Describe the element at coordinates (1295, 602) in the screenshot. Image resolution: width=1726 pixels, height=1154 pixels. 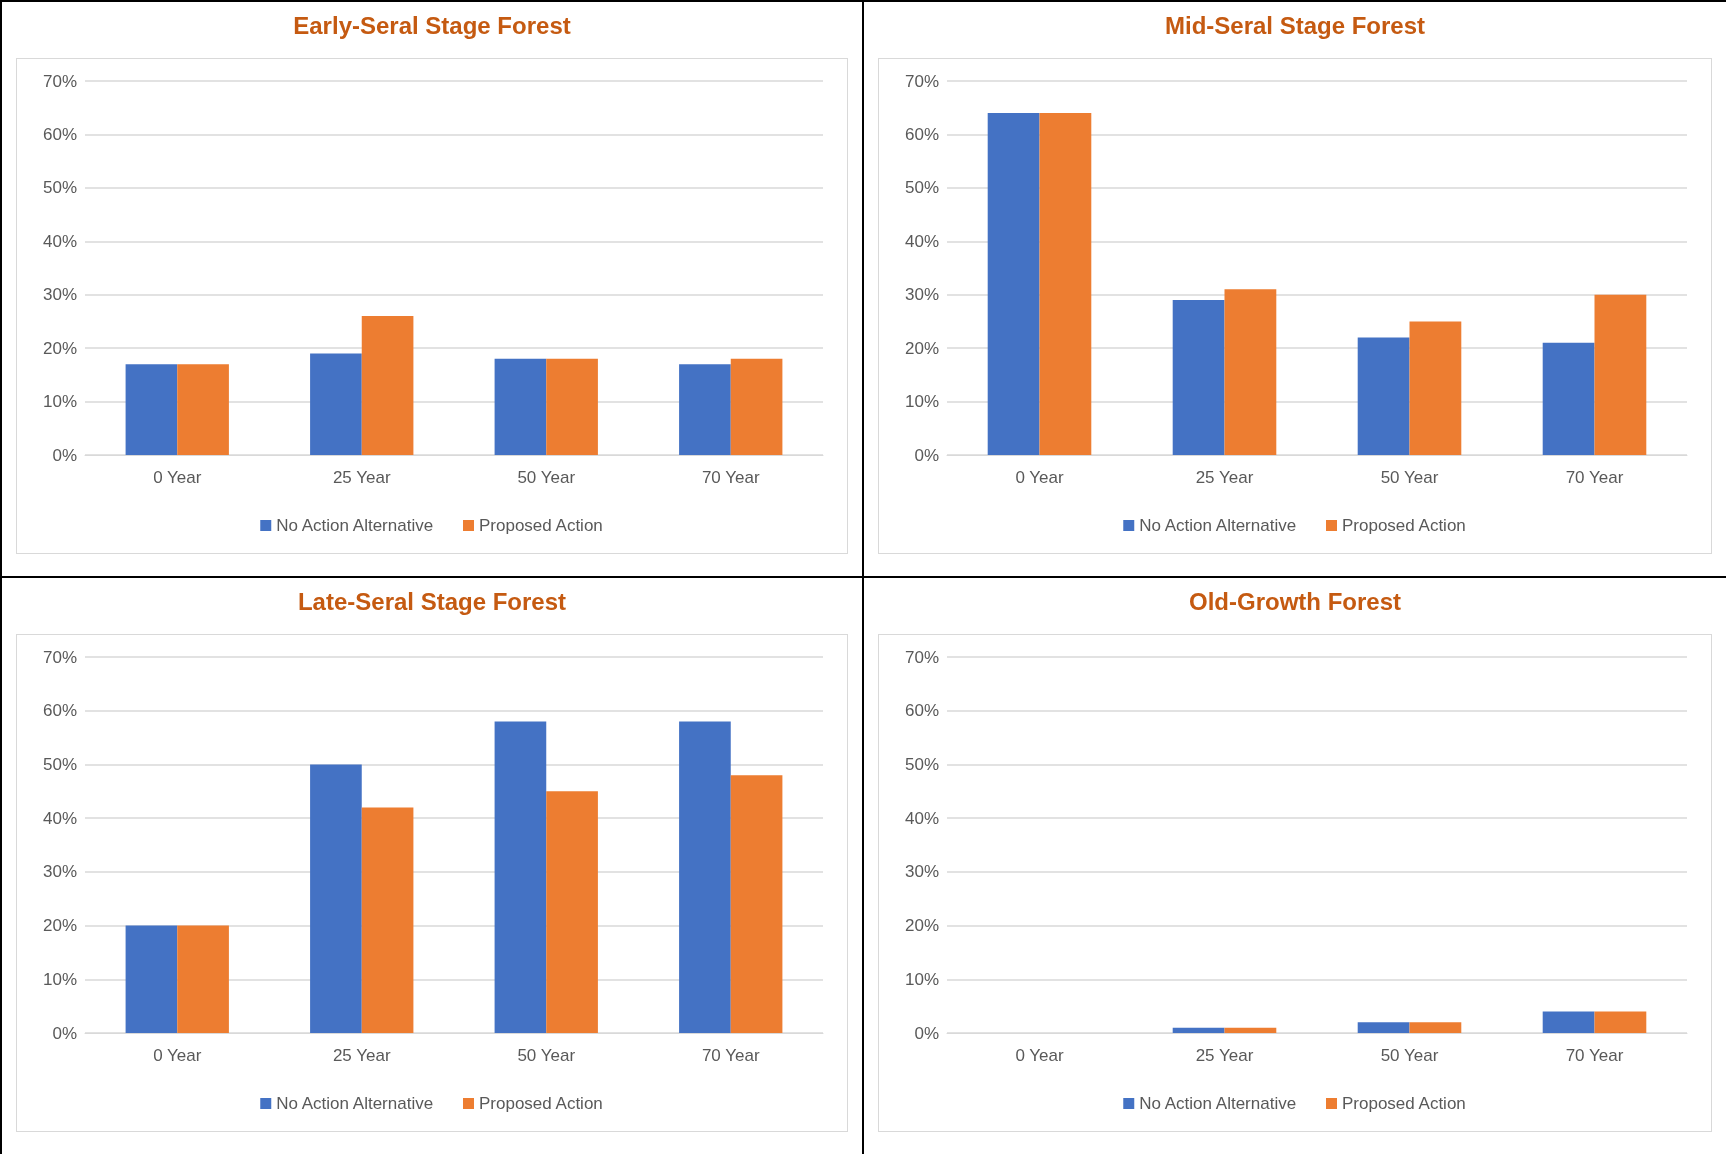
I see `chart-title: Old-Growth Forest` at that location.